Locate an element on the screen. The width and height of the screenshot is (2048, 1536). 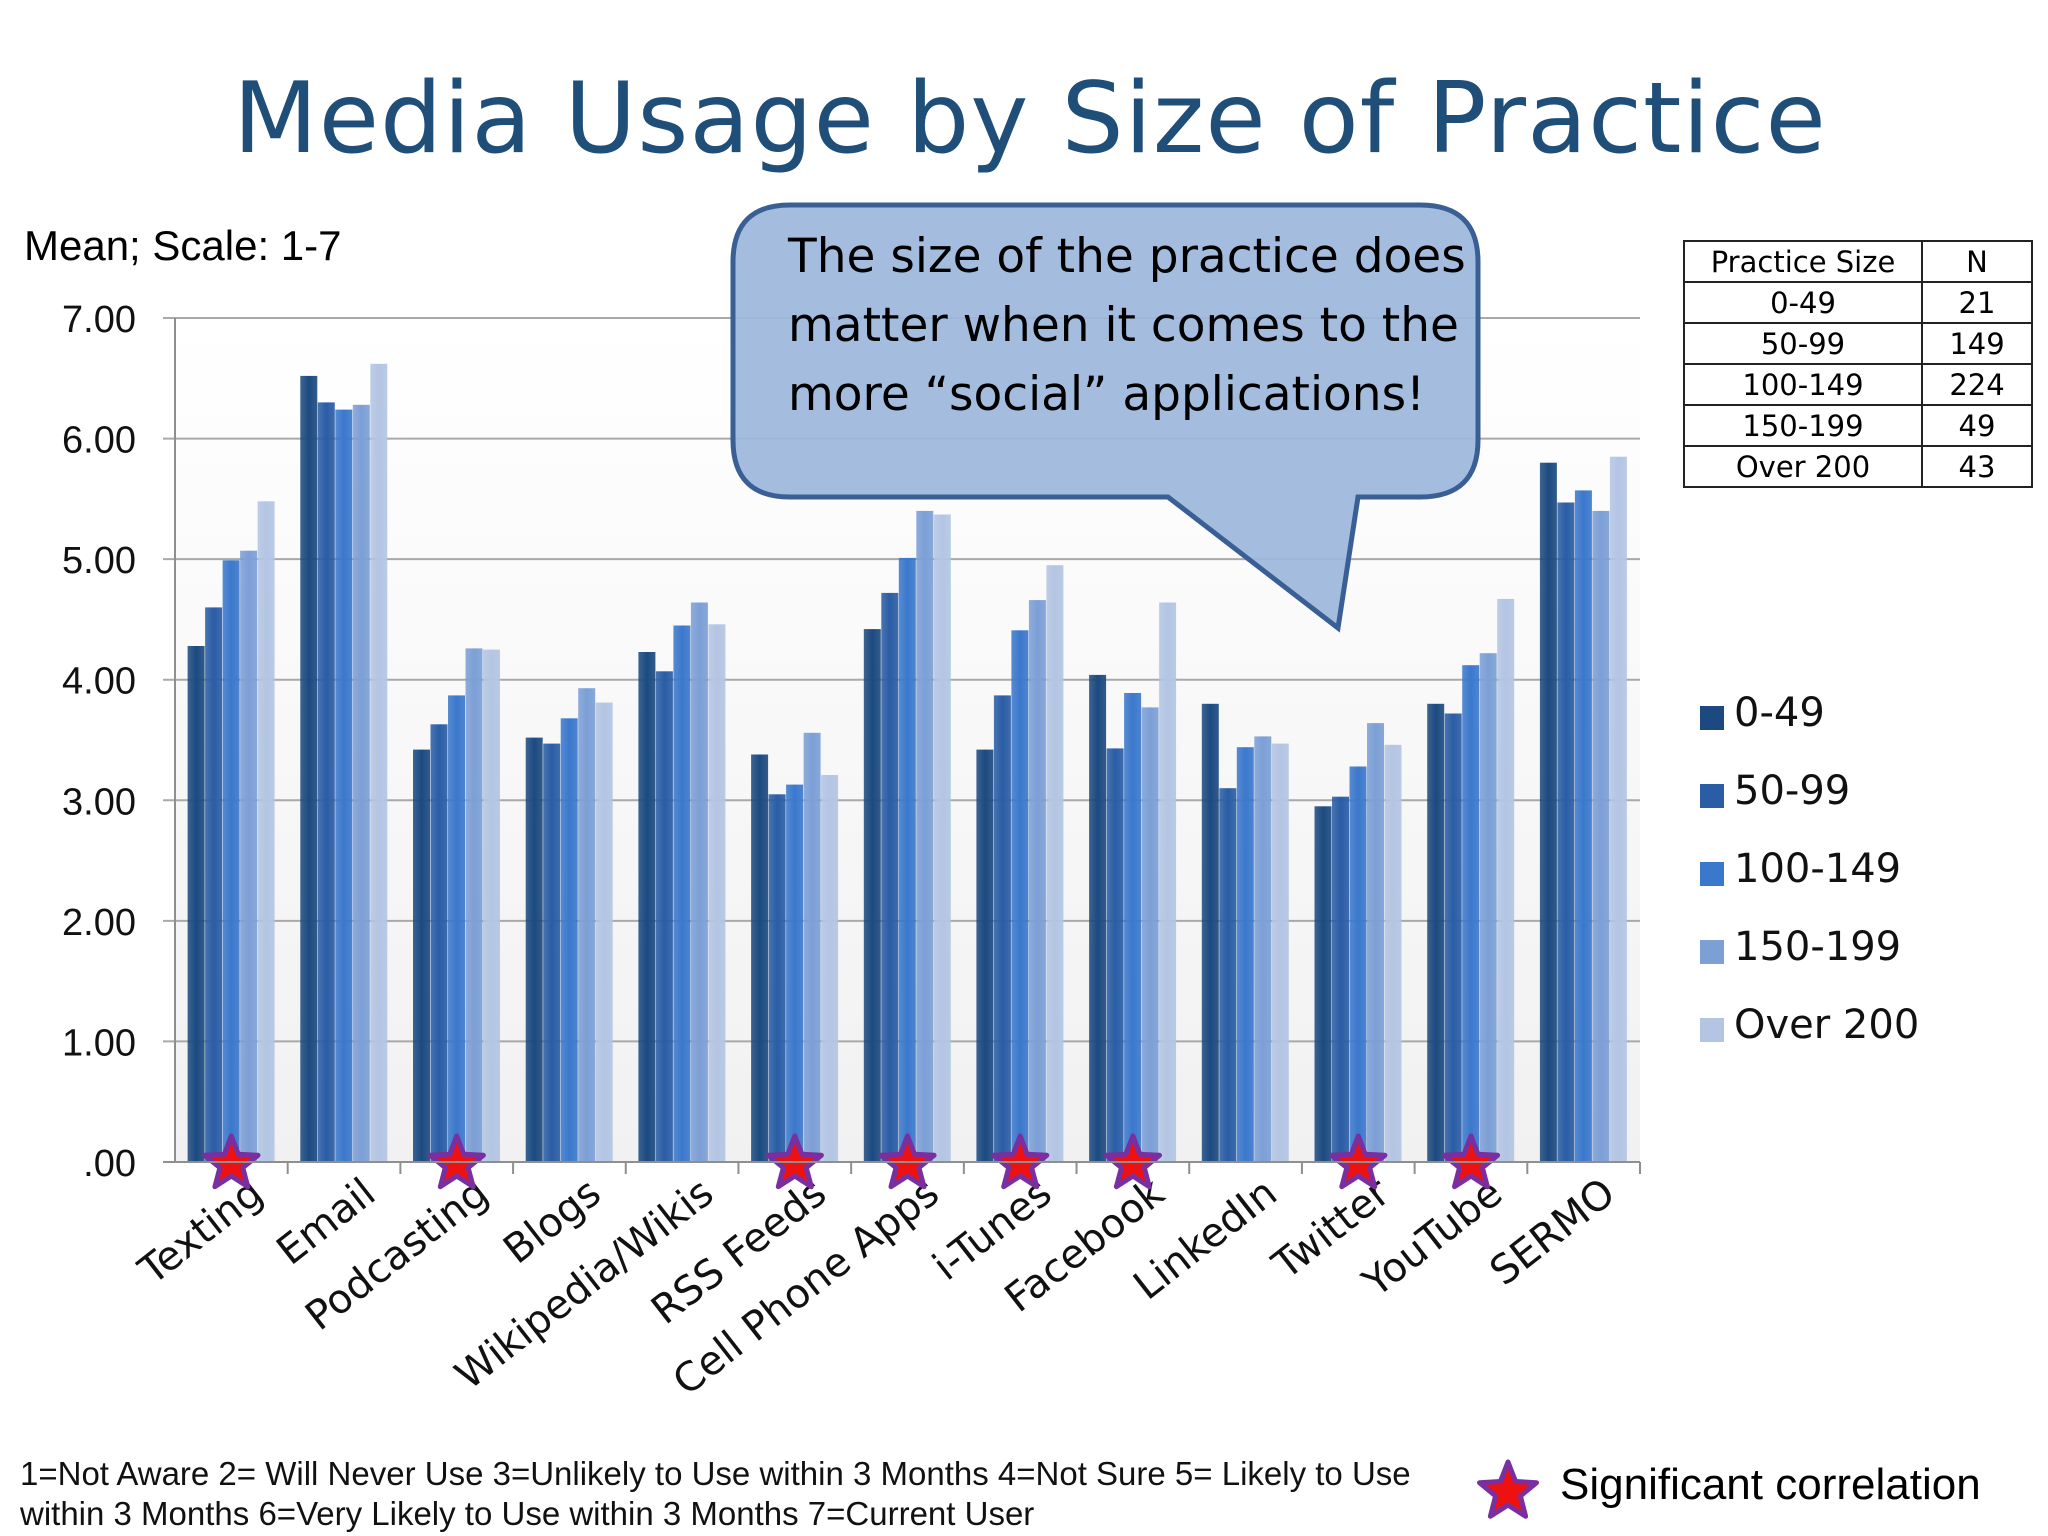
table-header-practice-size: Practice Size is located at coordinates (1803, 261).